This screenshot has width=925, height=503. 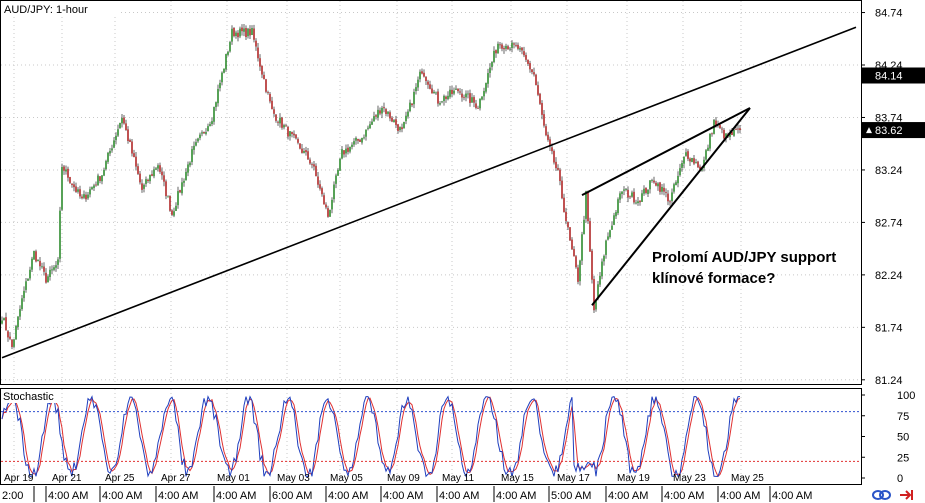 What do you see at coordinates (46, 10) in the screenshot?
I see `symbol-label: AUD/JPY: 1-hour` at bounding box center [46, 10].